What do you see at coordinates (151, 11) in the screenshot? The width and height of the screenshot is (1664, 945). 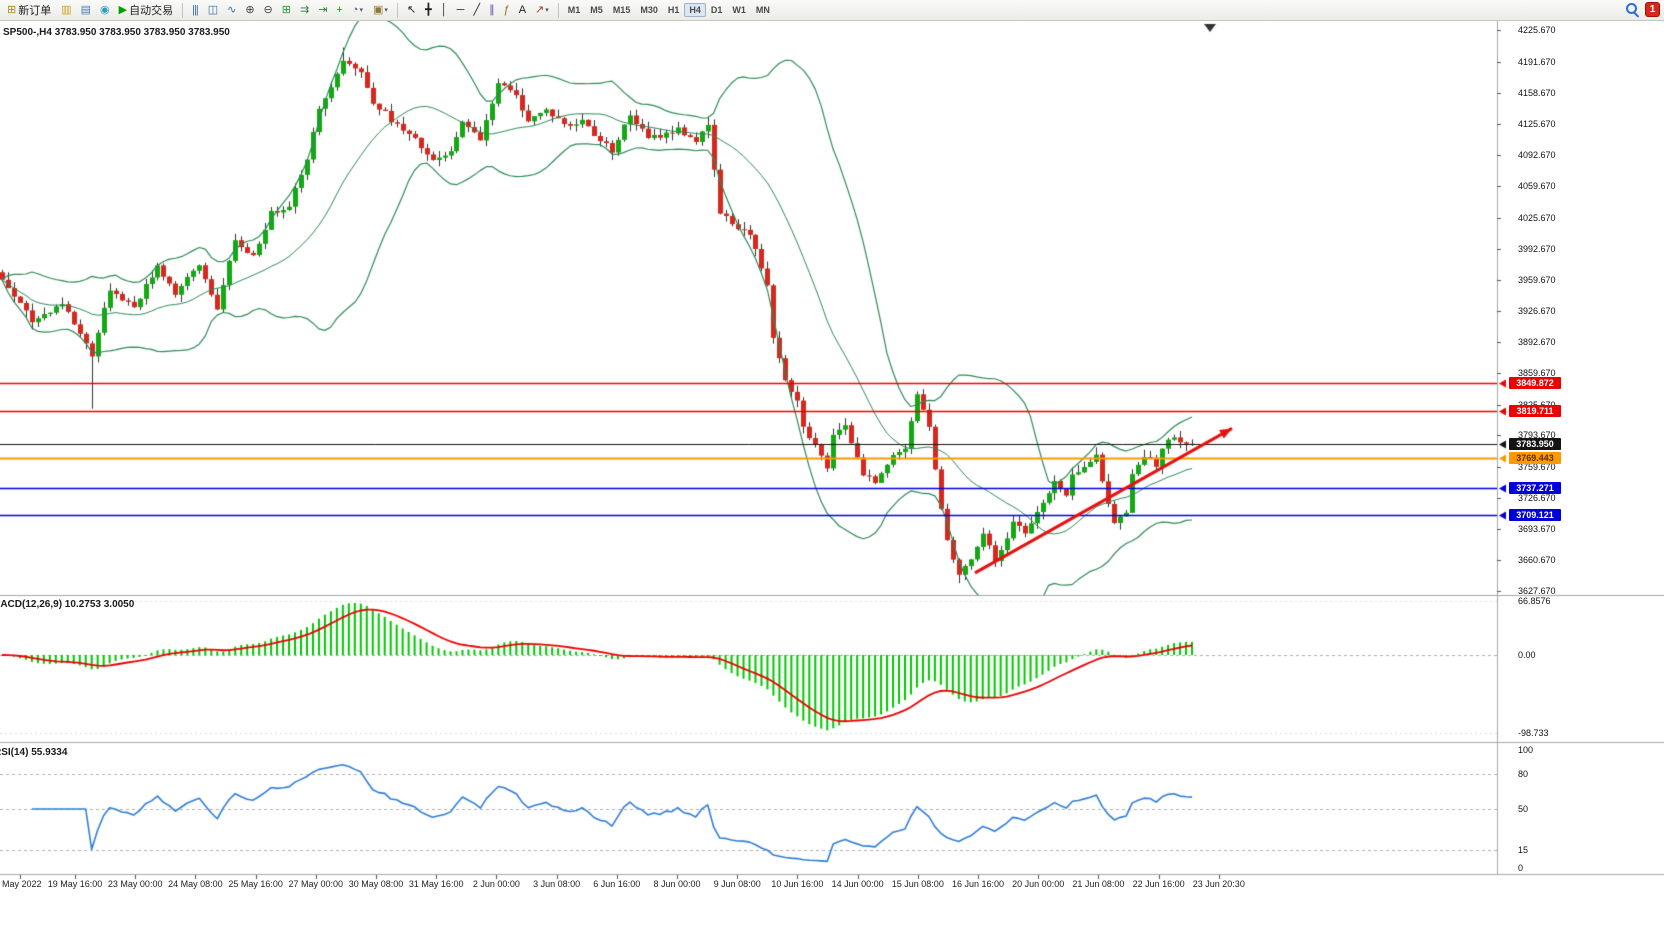 I see `autotrading-button-label: 自动交易` at bounding box center [151, 11].